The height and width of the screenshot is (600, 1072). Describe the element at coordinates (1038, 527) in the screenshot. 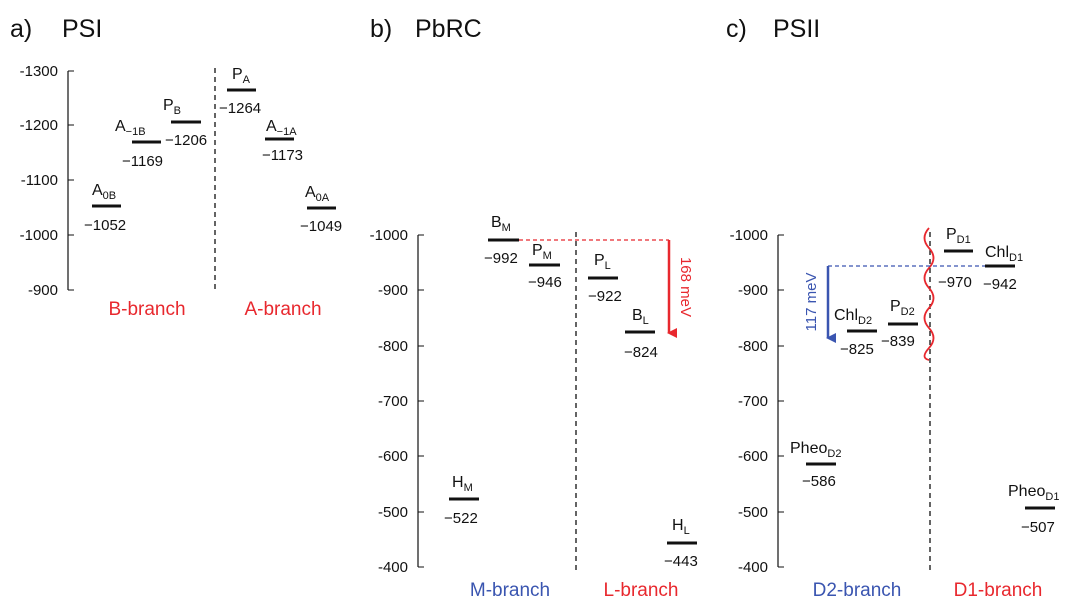

I see `level-value: −507` at that location.